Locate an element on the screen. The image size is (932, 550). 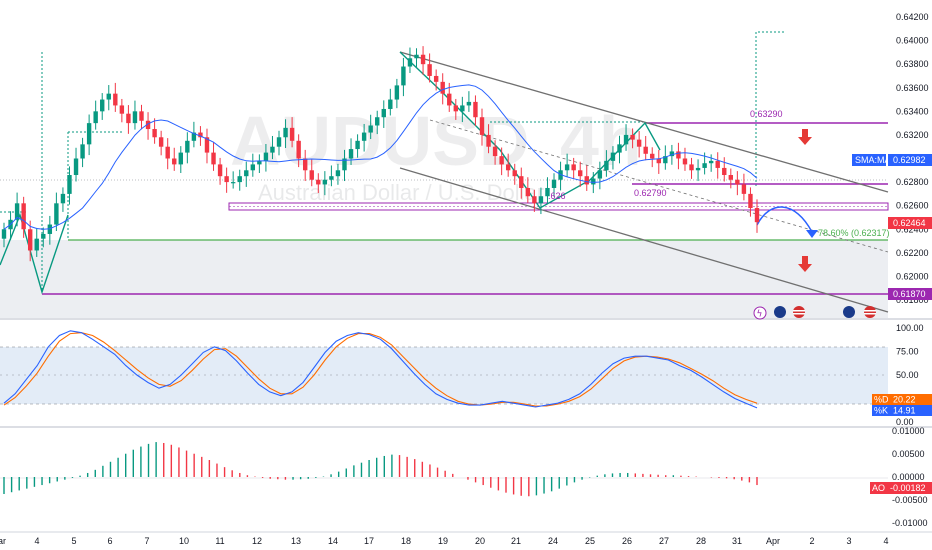
time-tick-label: 4 is located at coordinates (885, 541).